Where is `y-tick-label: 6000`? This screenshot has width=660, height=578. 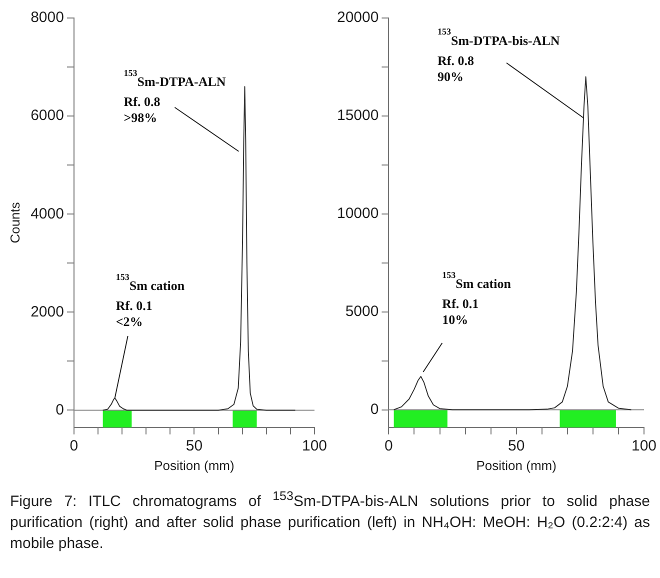
y-tick-label: 6000 is located at coordinates (47, 115).